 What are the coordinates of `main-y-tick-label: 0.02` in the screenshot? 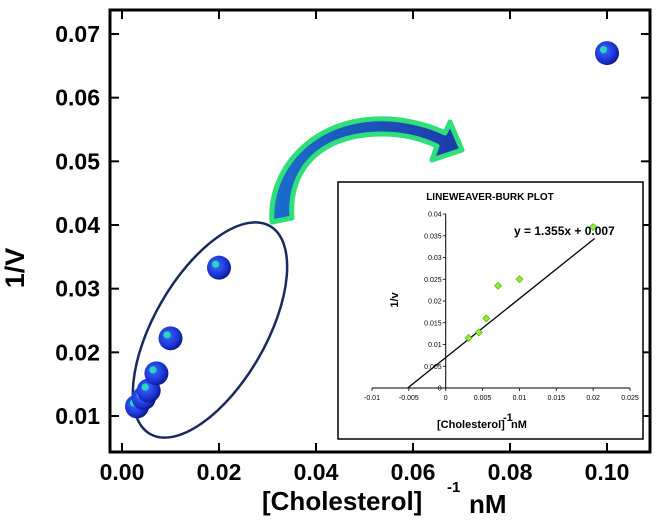 It's located at (77, 352).